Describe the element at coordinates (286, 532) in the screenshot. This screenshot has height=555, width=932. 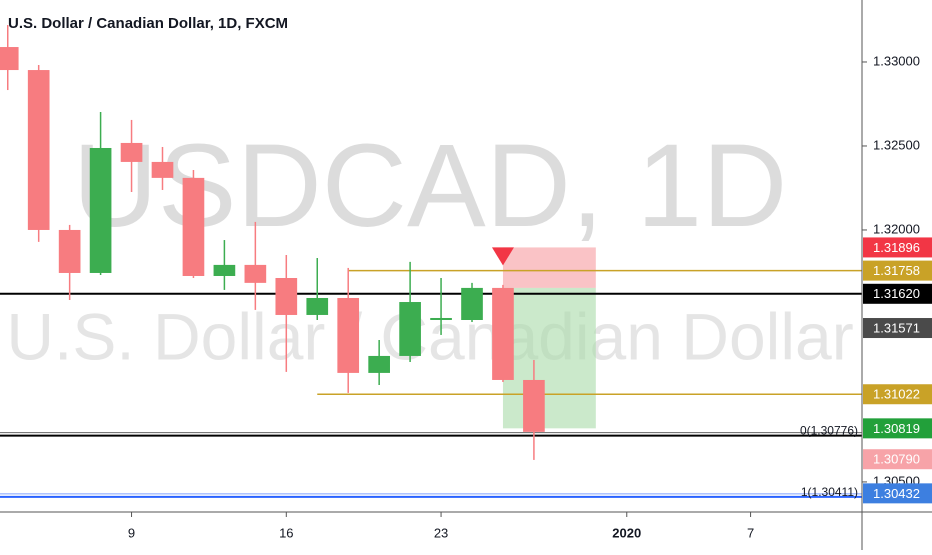
I see `x-tick-label: 16` at that location.